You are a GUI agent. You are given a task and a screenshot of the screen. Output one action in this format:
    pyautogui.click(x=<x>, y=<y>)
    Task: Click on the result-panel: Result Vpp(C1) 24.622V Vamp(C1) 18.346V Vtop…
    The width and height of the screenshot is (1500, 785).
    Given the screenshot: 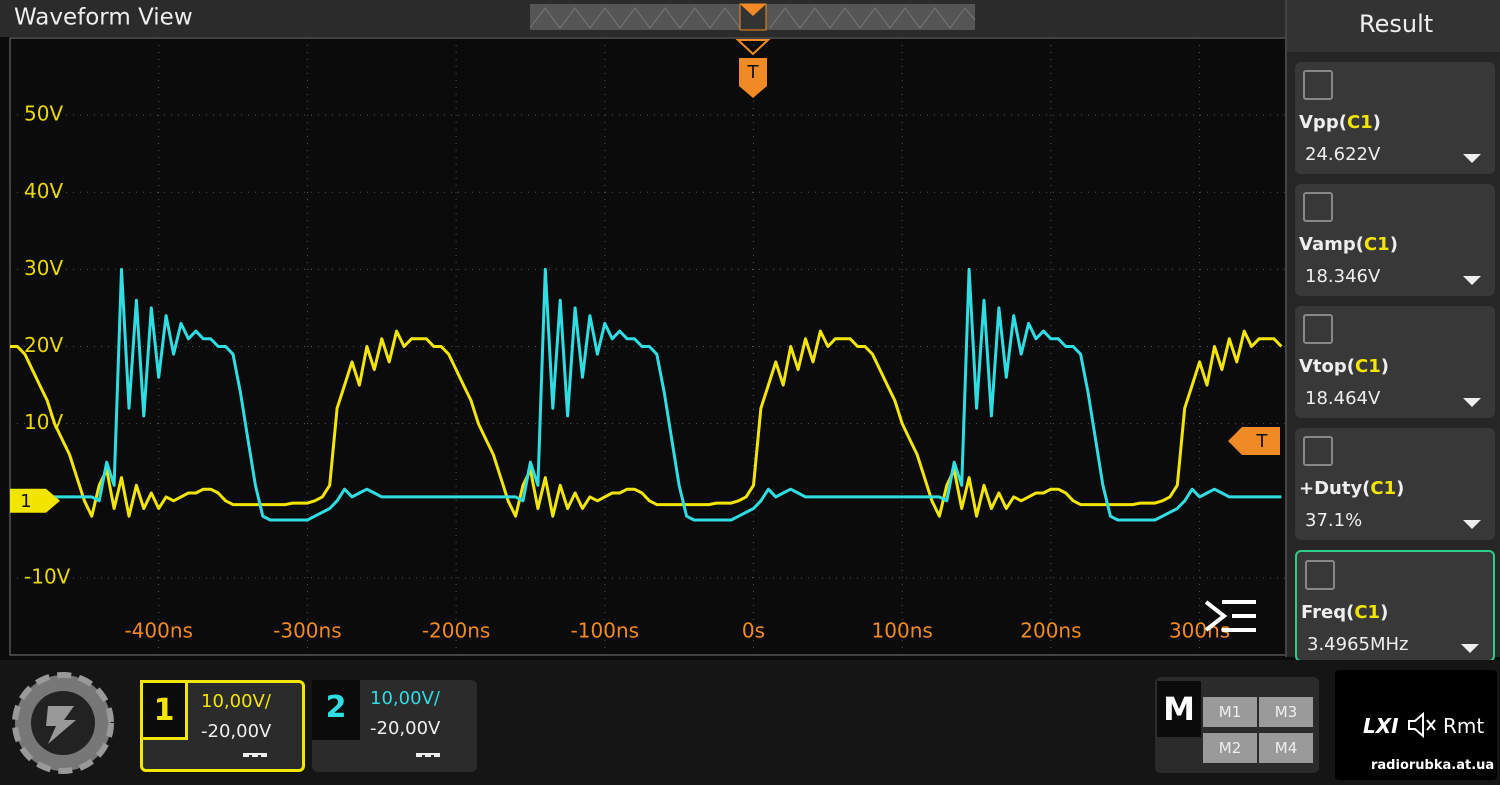 What is the action you would take?
    pyautogui.click(x=1392, y=331)
    